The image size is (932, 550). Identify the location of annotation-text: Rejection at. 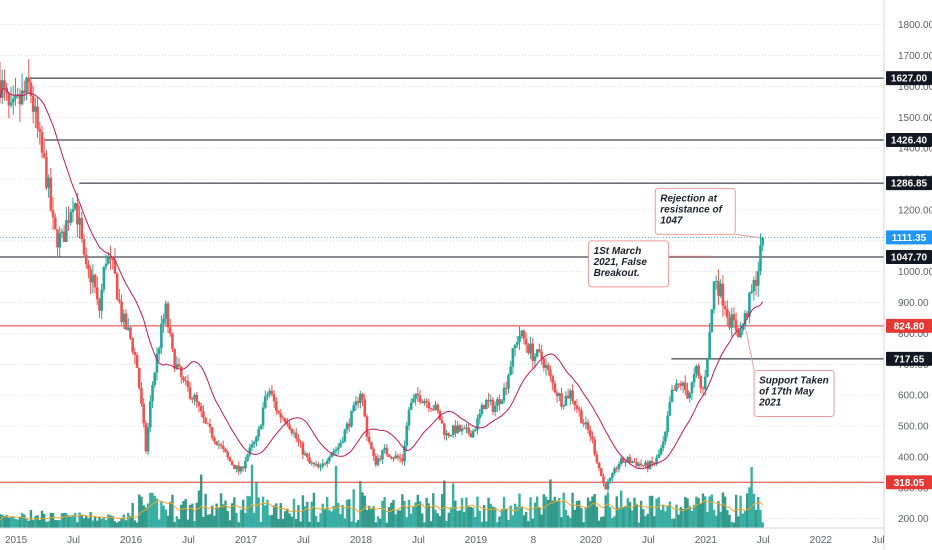
(688, 198).